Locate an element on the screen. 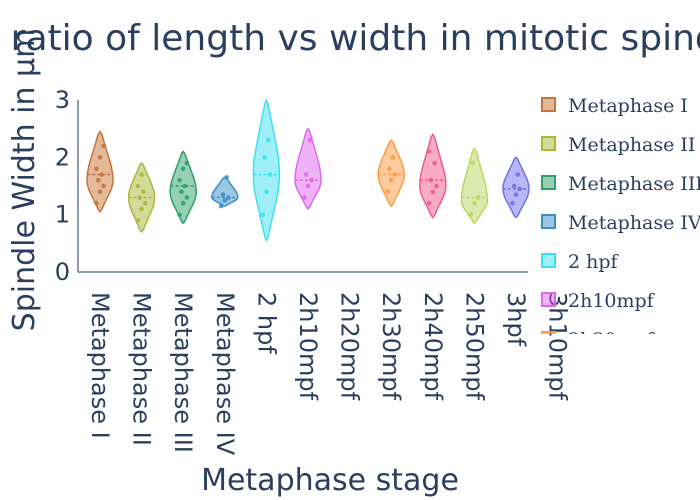  legend-item: 2h20mpf is located at coordinates (599, 492).